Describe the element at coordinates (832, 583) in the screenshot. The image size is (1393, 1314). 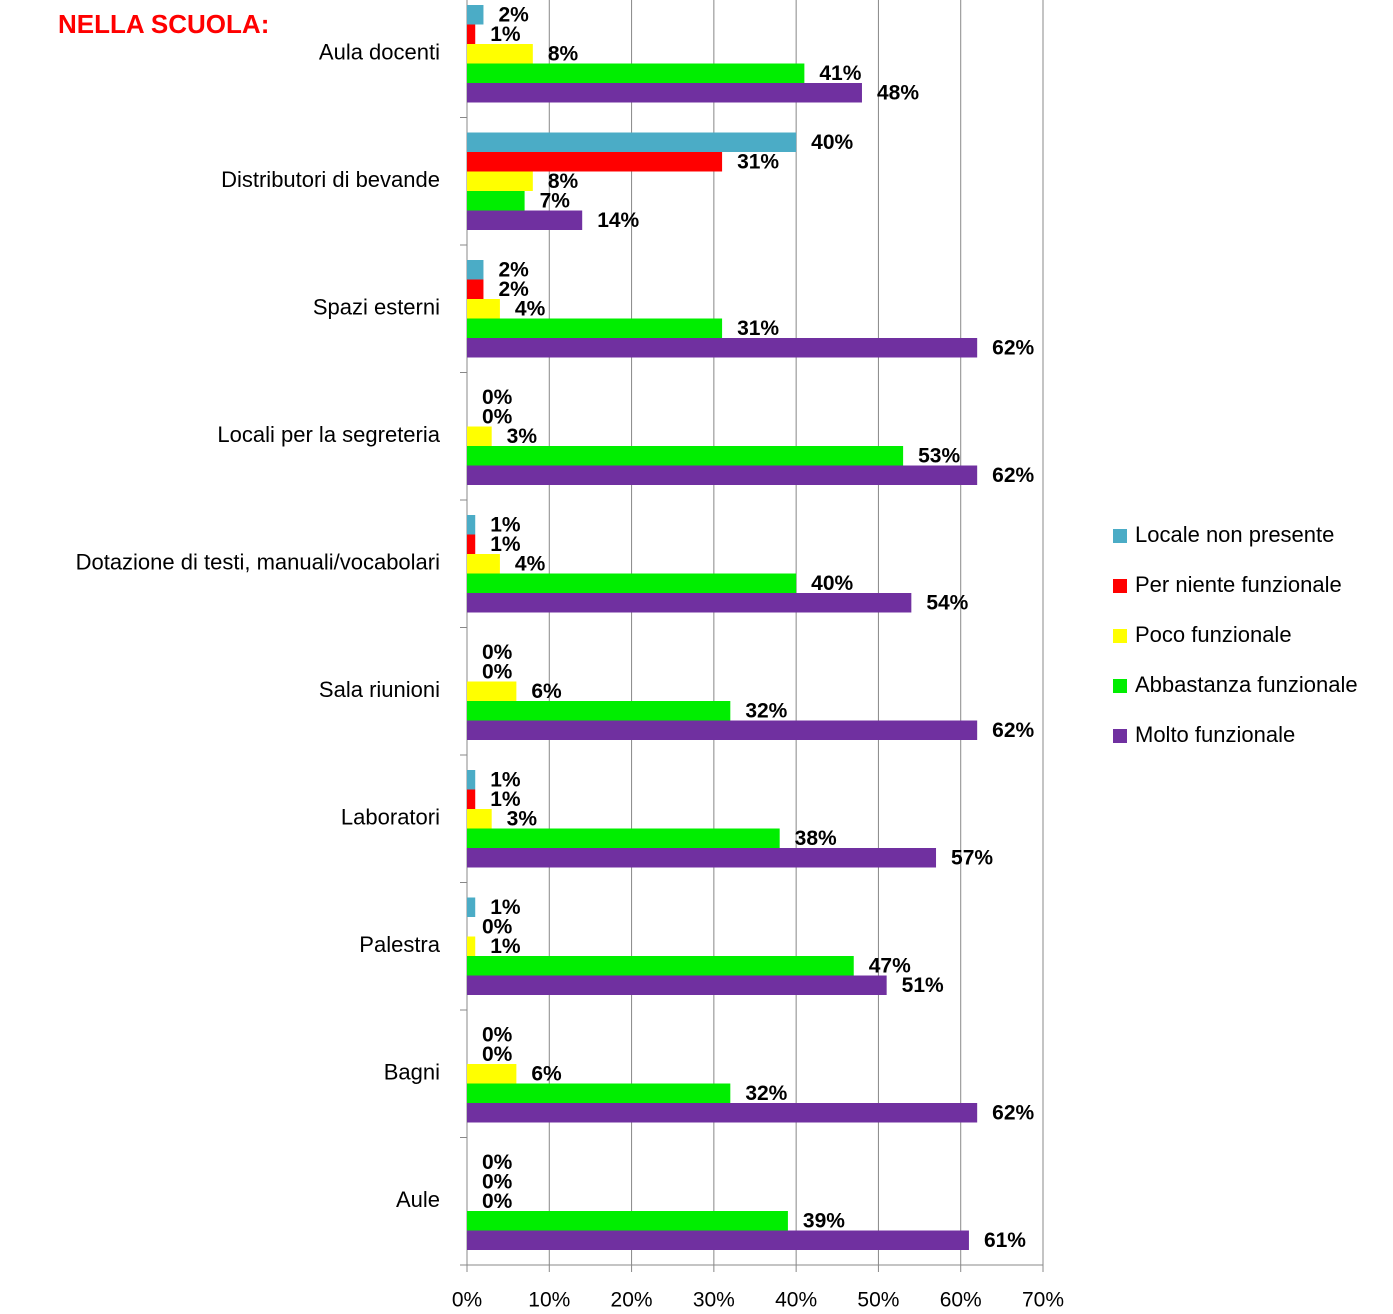
I see `value-label: 40%` at that location.